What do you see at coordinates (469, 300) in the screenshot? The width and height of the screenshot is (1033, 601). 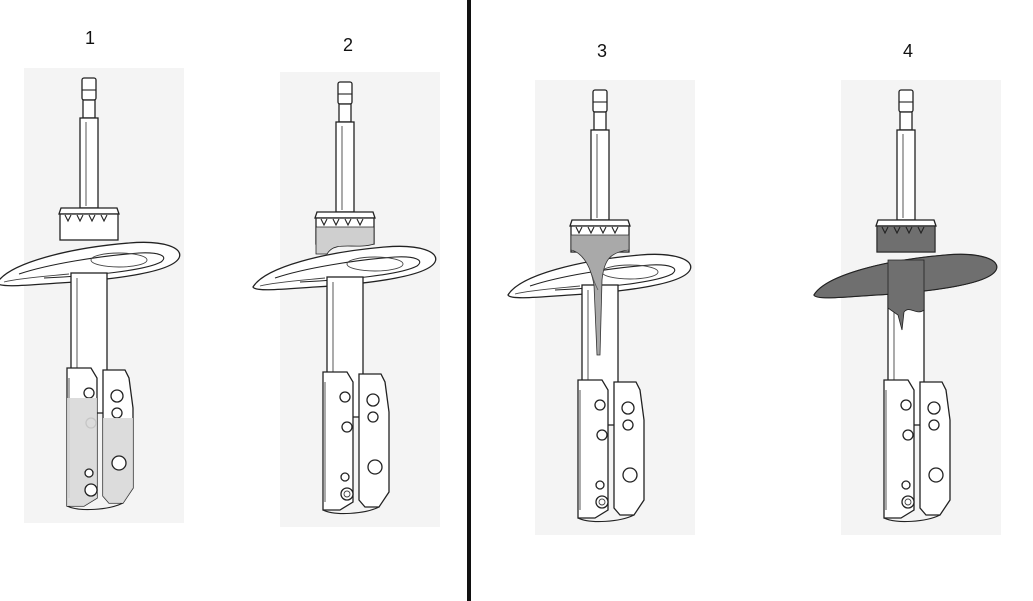 I see `panel-divider` at bounding box center [469, 300].